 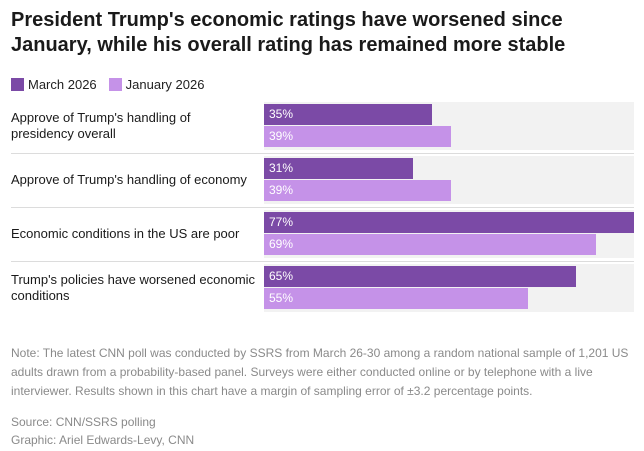 I want to click on bar-value-label: 69%, so click(x=281, y=244).